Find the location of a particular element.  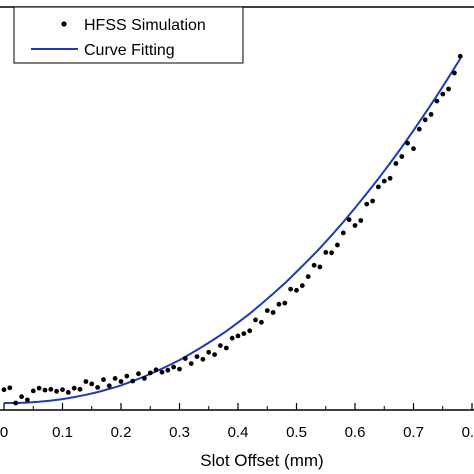

x-tick-label: 0.3 is located at coordinates (179, 432).